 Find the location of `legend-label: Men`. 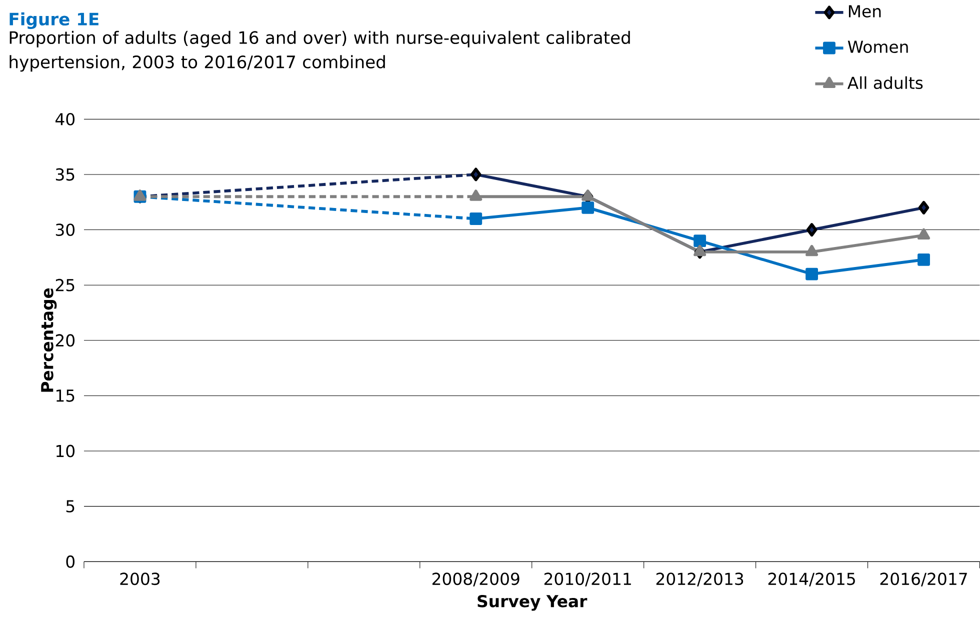

legend-label: Men is located at coordinates (864, 11).